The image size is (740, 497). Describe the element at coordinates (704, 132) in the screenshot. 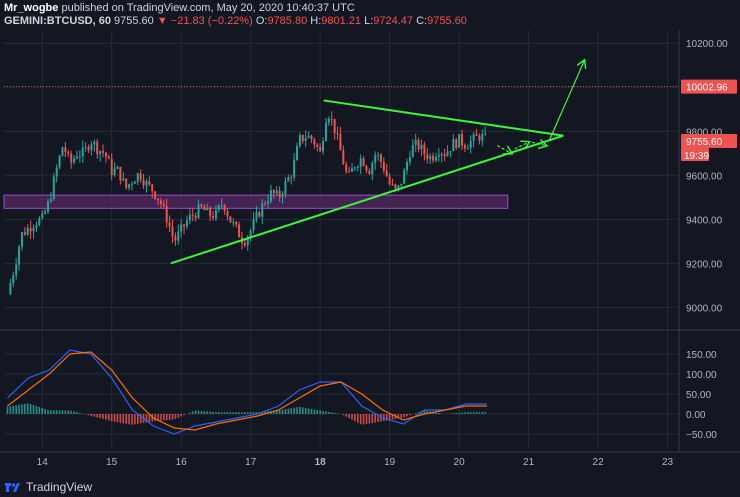

I see `price-tick-label: 9800.00` at that location.